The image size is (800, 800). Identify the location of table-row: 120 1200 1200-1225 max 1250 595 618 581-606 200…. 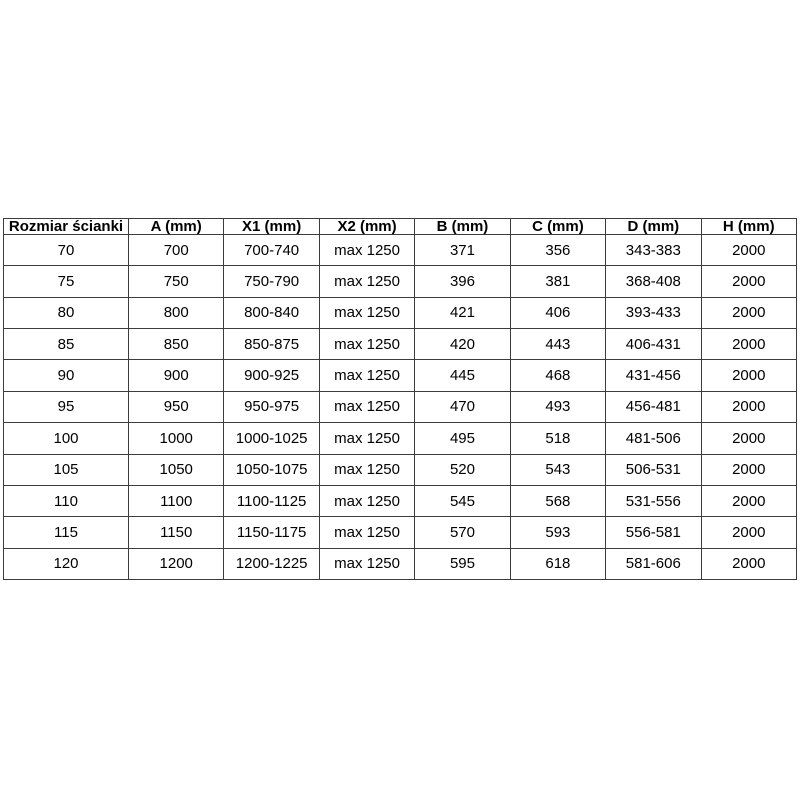
(400, 564).